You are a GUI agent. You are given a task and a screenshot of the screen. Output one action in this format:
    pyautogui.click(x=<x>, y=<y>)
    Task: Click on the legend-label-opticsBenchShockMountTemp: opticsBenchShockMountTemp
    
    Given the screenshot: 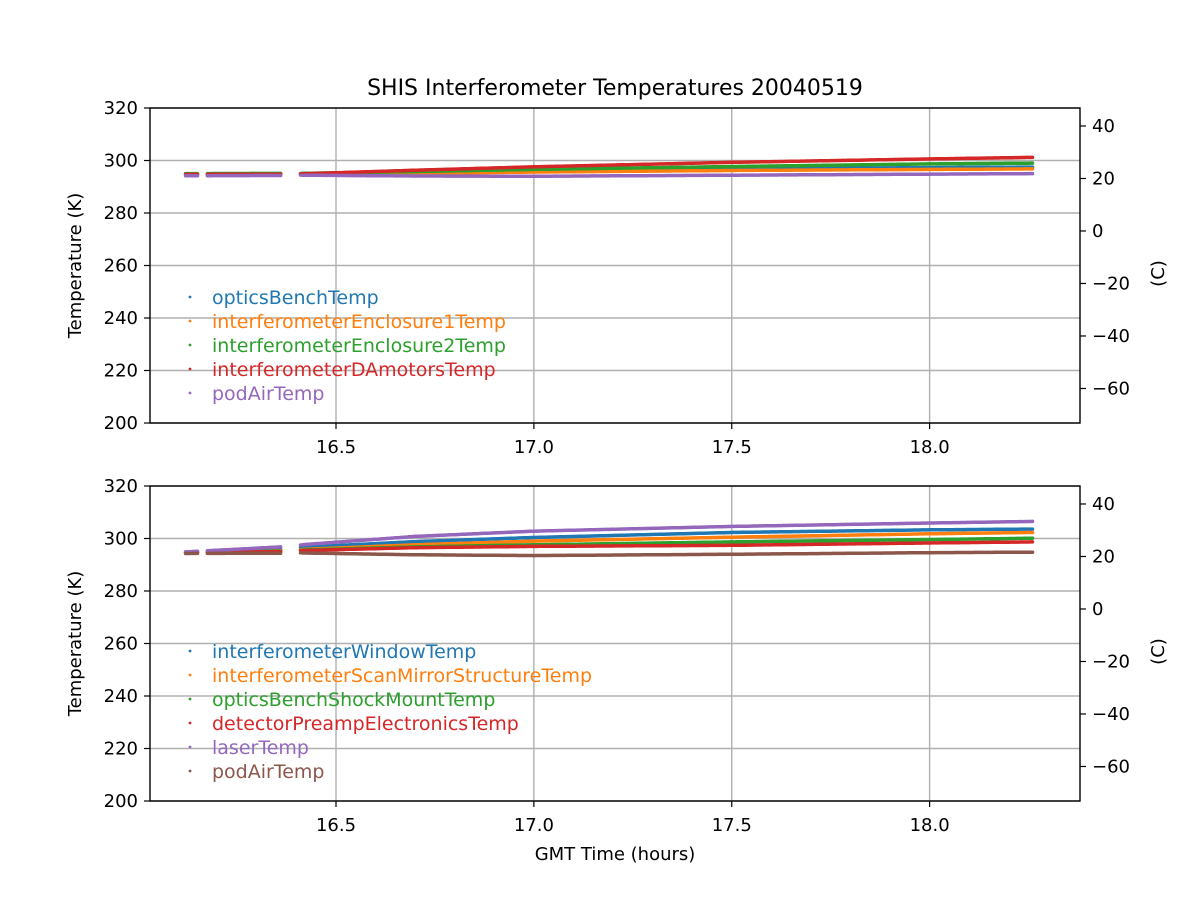 What is the action you would take?
    pyautogui.click(x=353, y=700)
    